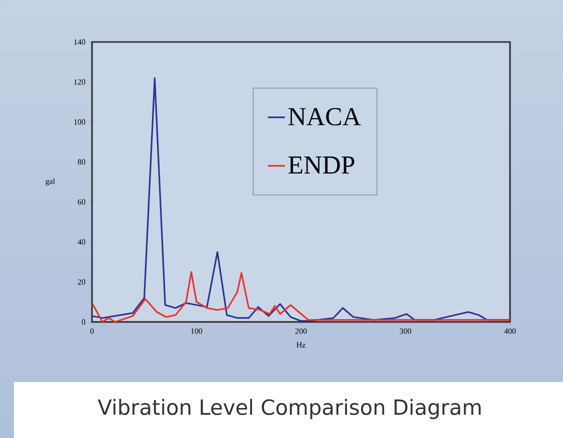 The width and height of the screenshot is (563, 438). I want to click on text: Vibration Level Comparison Diagram, so click(289, 409).